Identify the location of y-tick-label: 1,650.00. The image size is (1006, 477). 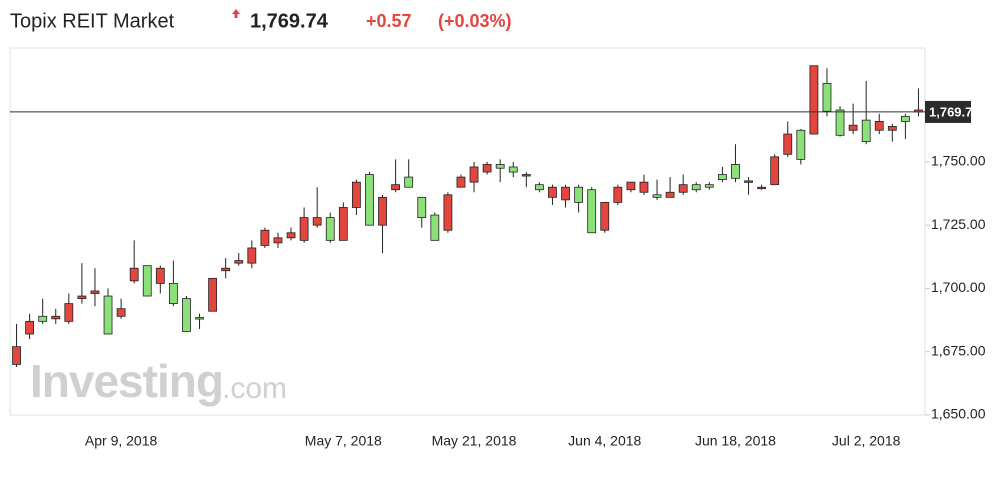
(958, 414).